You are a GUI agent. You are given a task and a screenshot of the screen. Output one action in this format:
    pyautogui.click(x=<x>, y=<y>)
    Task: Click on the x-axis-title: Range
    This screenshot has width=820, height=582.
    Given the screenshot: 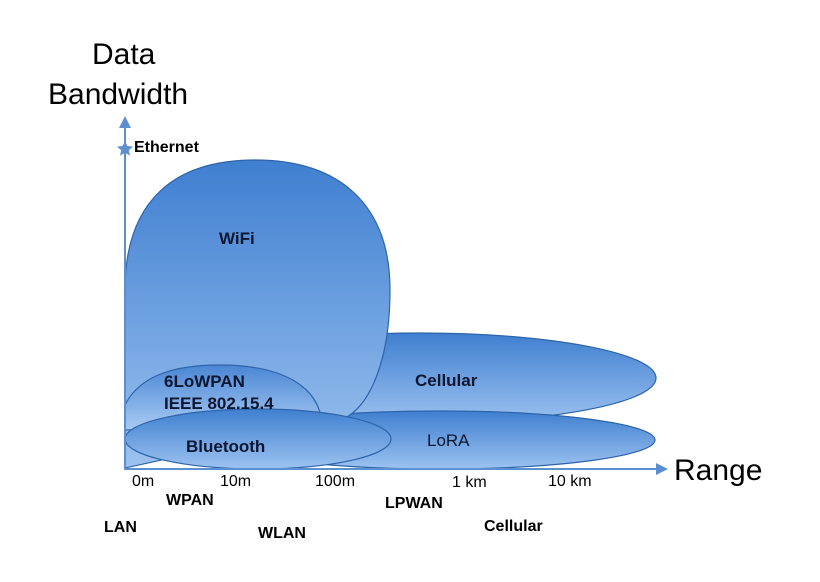 What is the action you would take?
    pyautogui.click(x=718, y=470)
    